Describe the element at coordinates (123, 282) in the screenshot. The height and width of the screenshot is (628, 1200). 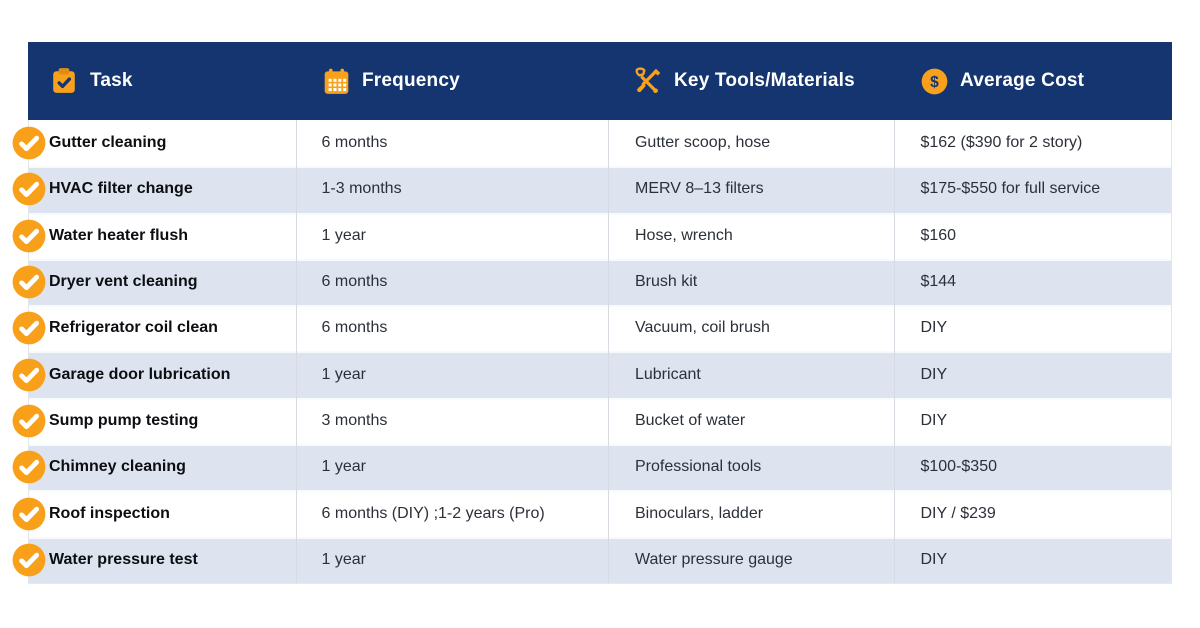
I see `task-cell: Dryer vent cleaning` at that location.